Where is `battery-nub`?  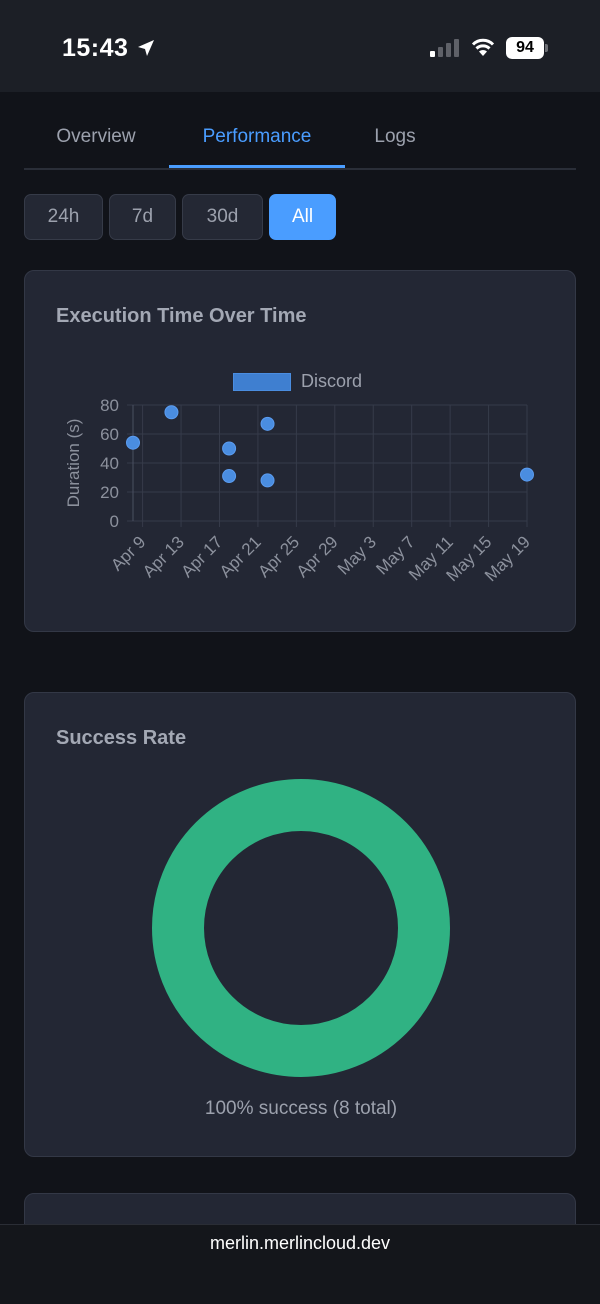 battery-nub is located at coordinates (546, 48).